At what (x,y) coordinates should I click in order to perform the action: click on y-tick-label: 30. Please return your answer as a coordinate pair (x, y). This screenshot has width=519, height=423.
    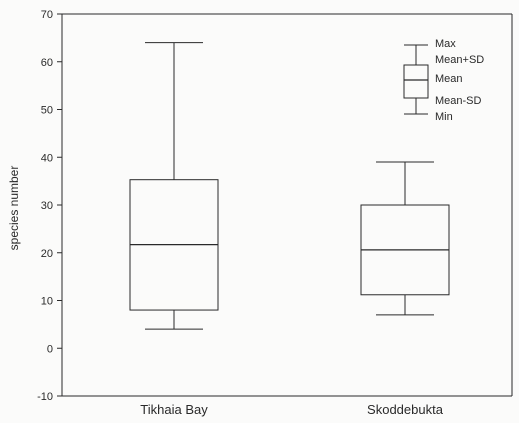
    Looking at the image, I should click on (47, 206).